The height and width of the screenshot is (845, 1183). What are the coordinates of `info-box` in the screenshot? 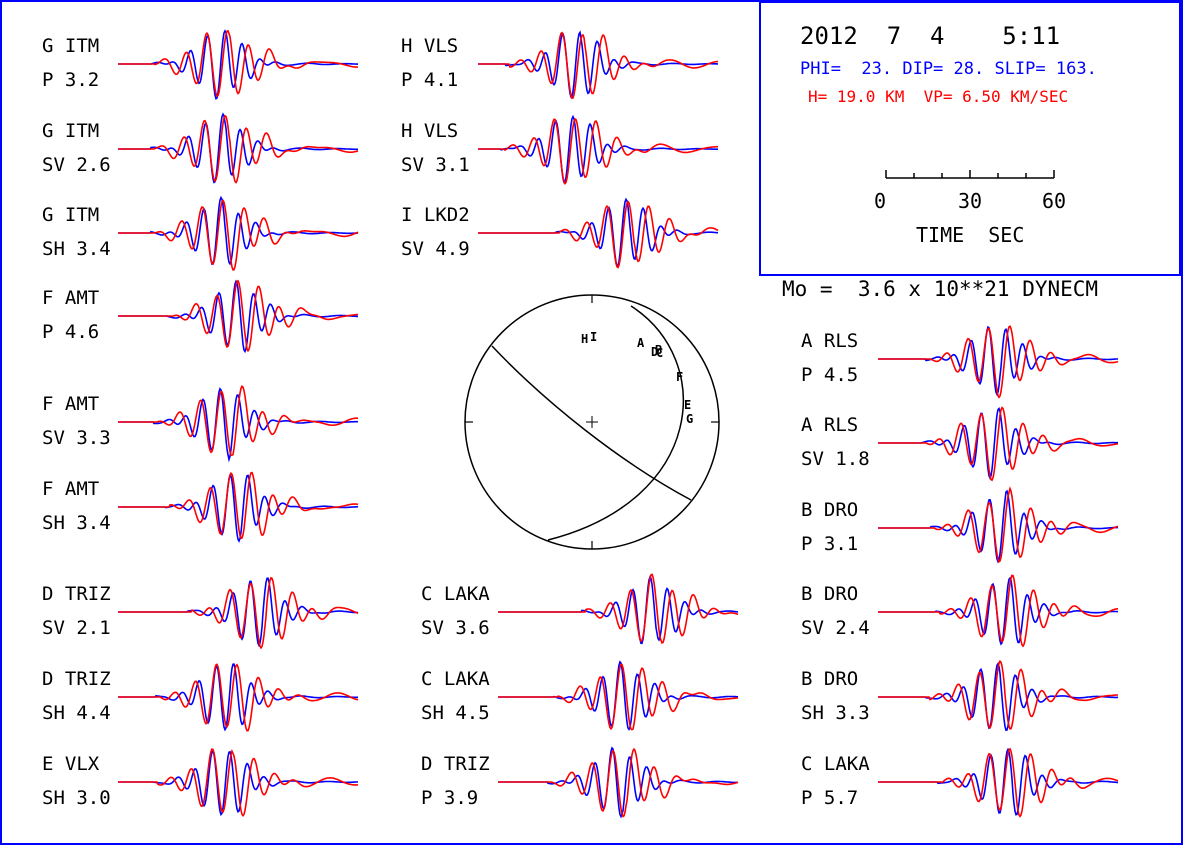 It's located at (970, 138).